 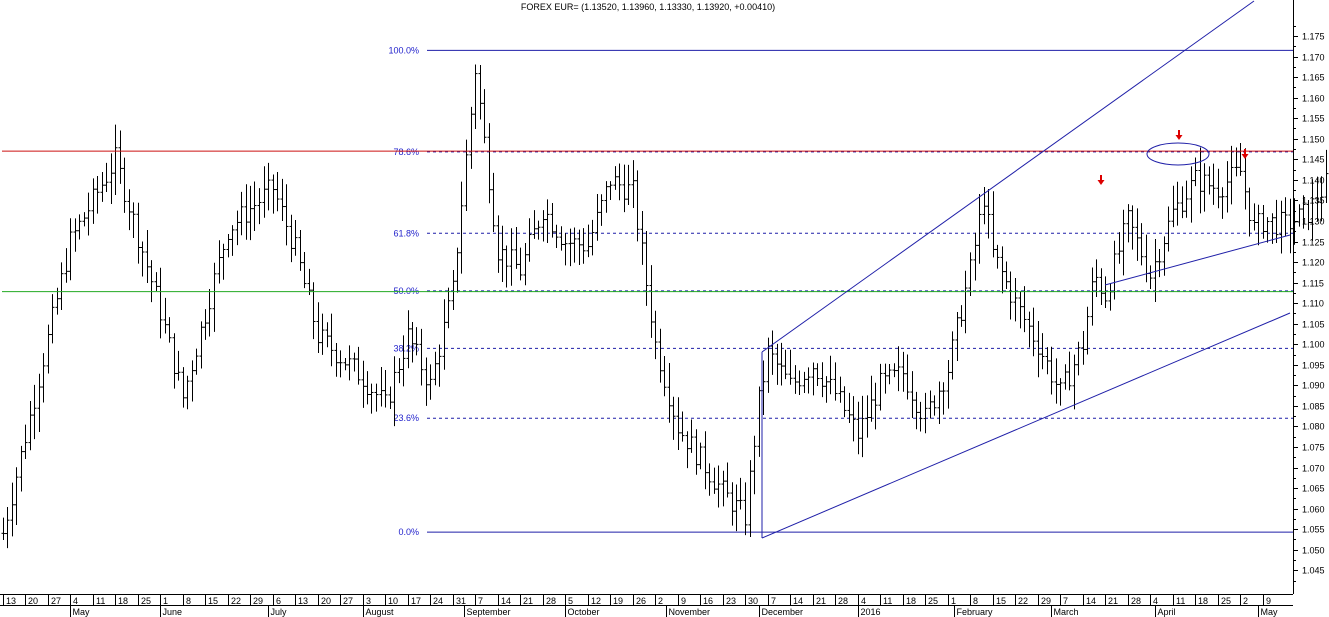 What do you see at coordinates (1313, 489) in the screenshot?
I see `y-tick-label: 1.065` at bounding box center [1313, 489].